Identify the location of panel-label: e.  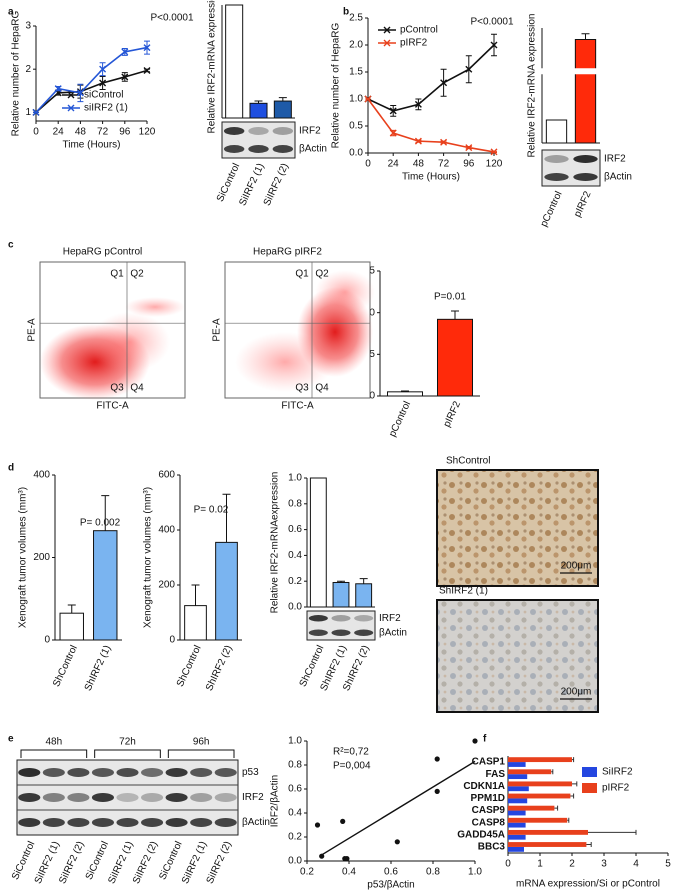
(11, 739).